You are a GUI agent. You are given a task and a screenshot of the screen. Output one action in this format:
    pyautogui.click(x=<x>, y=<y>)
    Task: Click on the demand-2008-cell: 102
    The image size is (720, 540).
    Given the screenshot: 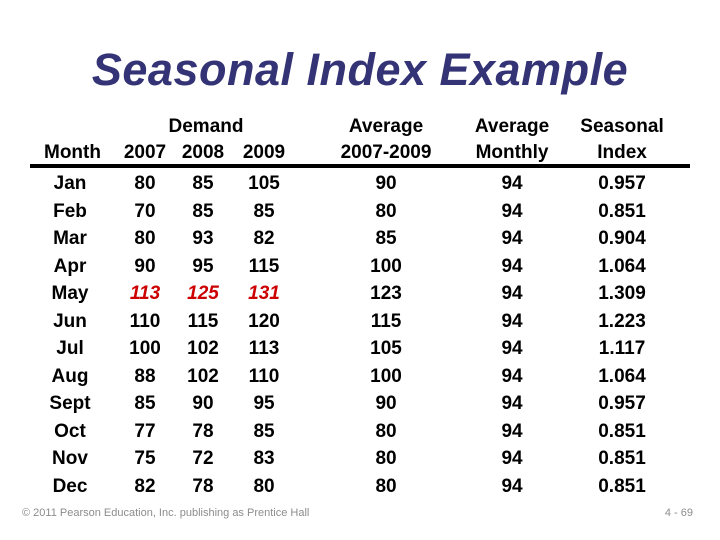 What is the action you would take?
    pyautogui.click(x=203, y=376)
    